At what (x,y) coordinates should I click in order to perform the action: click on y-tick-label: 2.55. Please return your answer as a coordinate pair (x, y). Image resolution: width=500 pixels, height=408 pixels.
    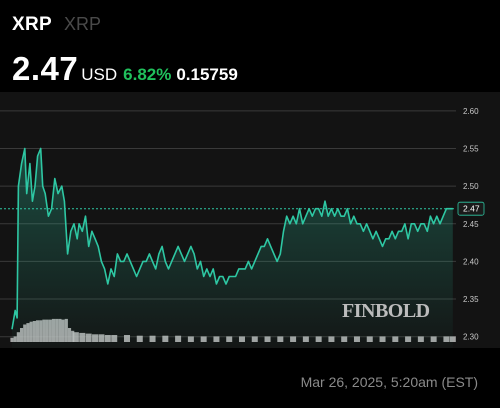
    Looking at the image, I should click on (471, 148).